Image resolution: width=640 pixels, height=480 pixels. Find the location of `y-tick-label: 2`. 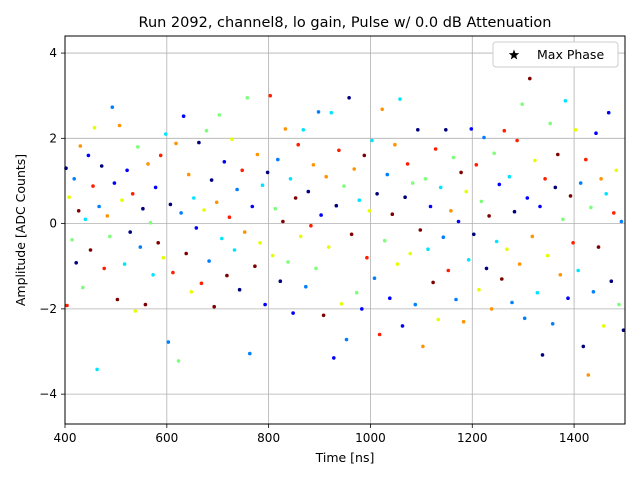

y-tick-label: 2 is located at coordinates (53, 138).